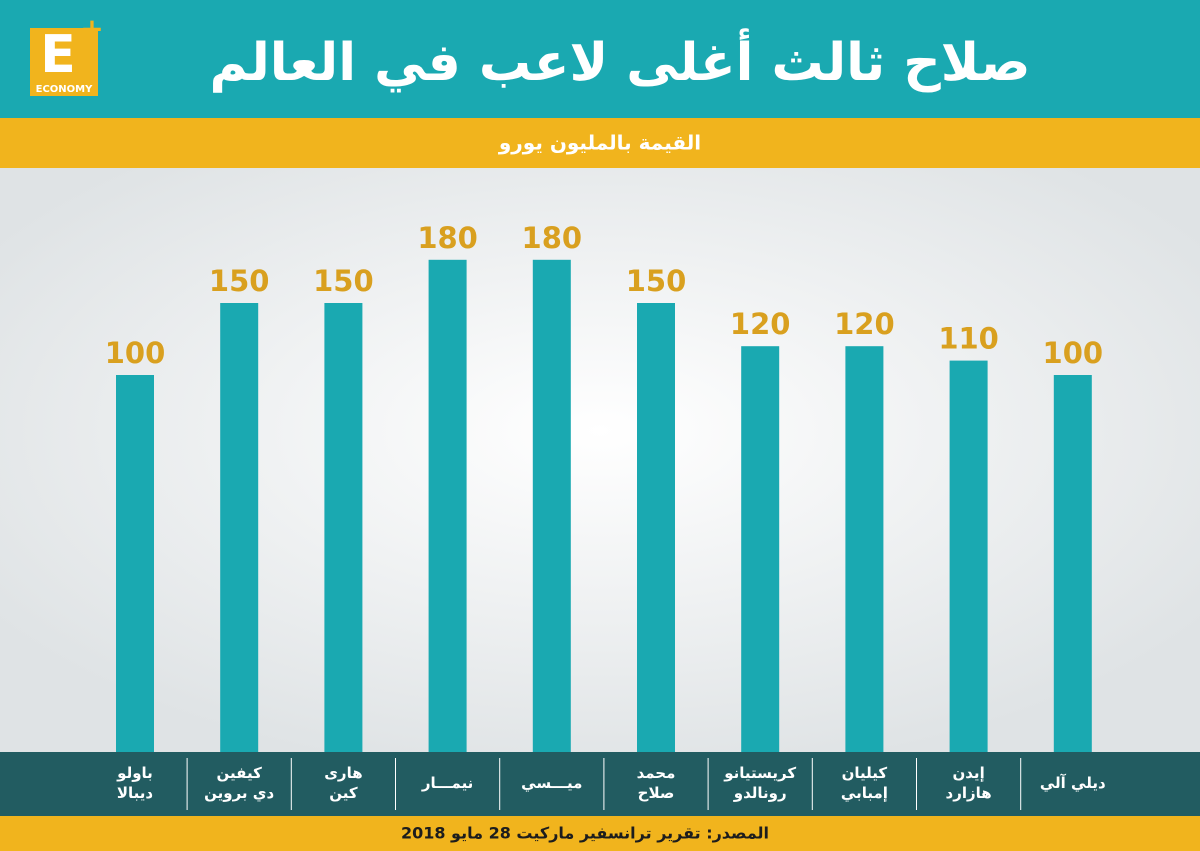 The image size is (1200, 851). I want to click on category-label: هارى كين, so click(343, 783).